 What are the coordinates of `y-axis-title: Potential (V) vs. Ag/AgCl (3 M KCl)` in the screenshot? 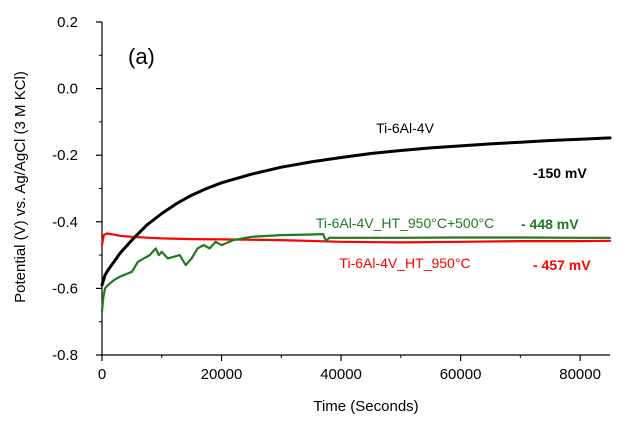 It's located at (20, 187).